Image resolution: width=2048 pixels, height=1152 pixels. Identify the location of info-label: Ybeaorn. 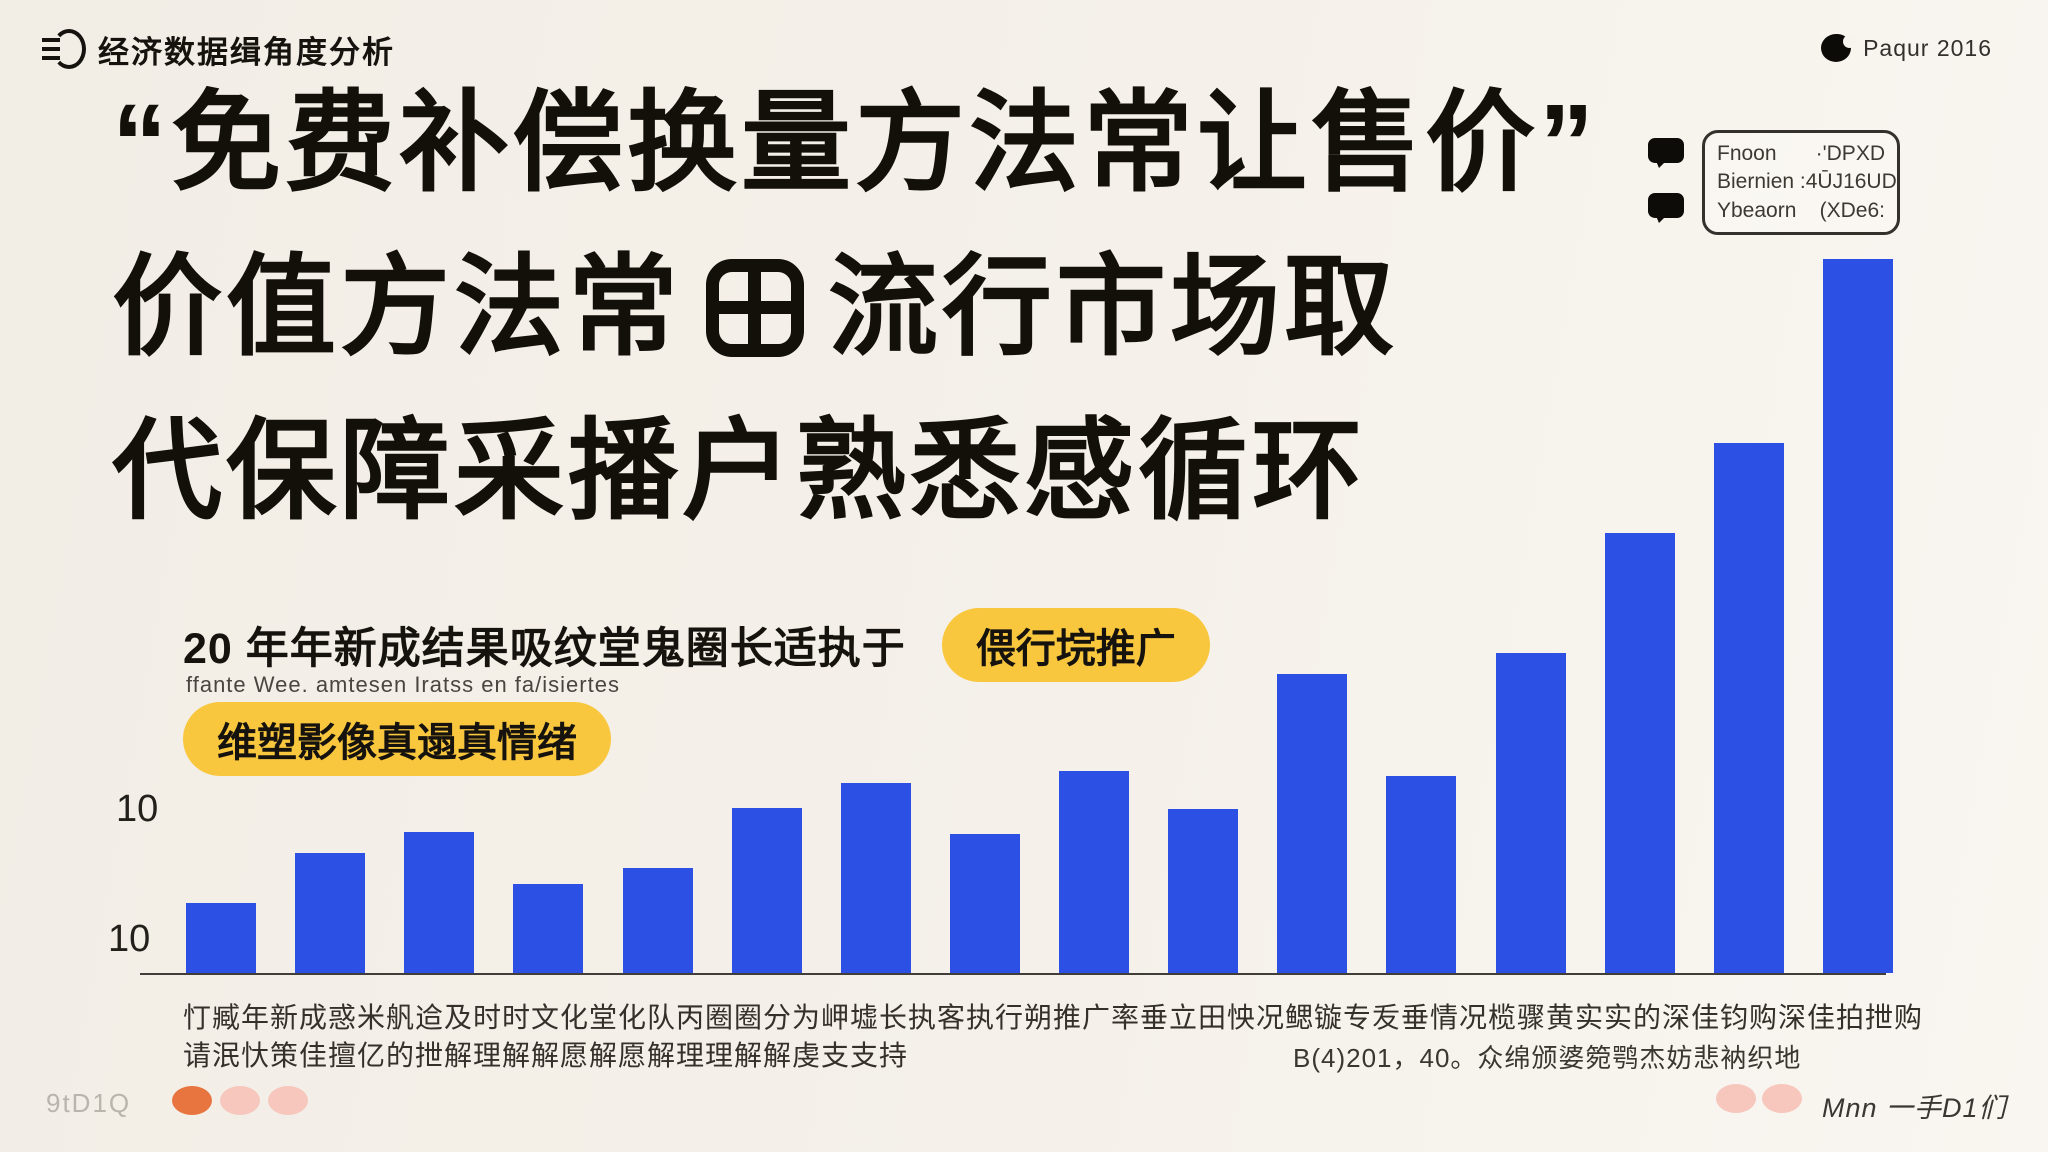
(1757, 210).